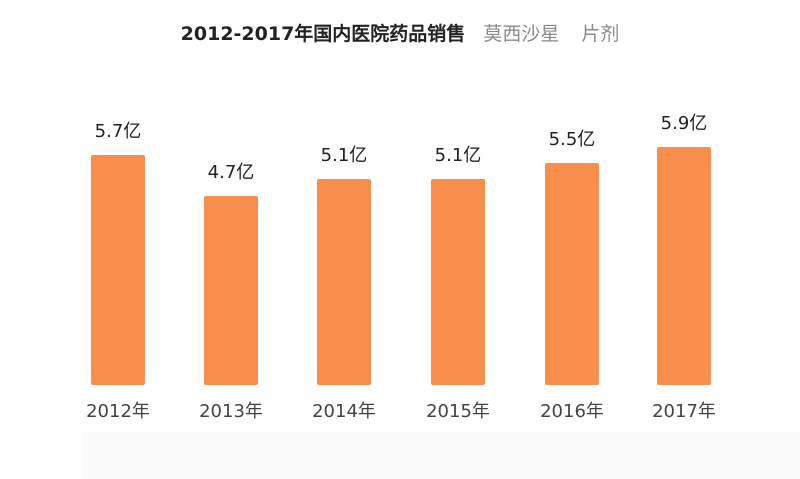 This screenshot has height=479, width=800. I want to click on bar-value-label: 4.7亿, so click(231, 172).